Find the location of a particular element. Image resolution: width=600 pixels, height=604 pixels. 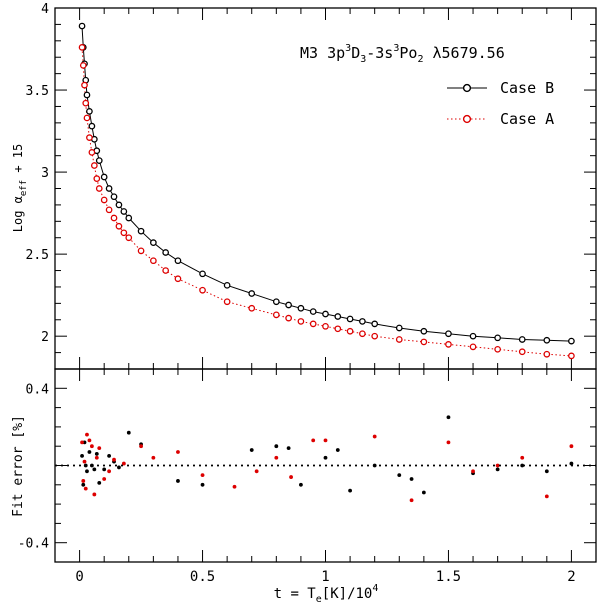

legend-label-case-a: Case A is located at coordinates (527, 119).